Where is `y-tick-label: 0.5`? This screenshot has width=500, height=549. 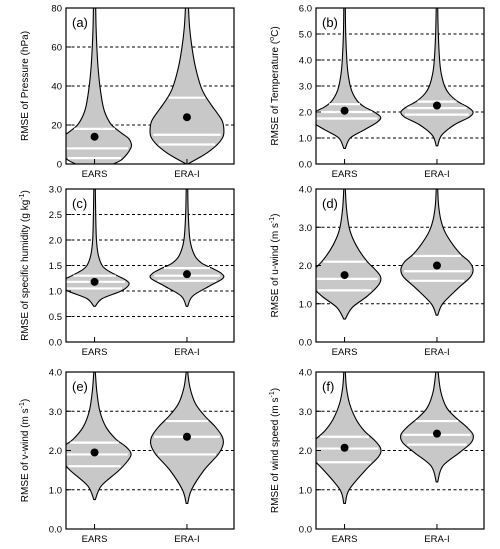
y-tick-label: 0.5 is located at coordinates (55, 317).